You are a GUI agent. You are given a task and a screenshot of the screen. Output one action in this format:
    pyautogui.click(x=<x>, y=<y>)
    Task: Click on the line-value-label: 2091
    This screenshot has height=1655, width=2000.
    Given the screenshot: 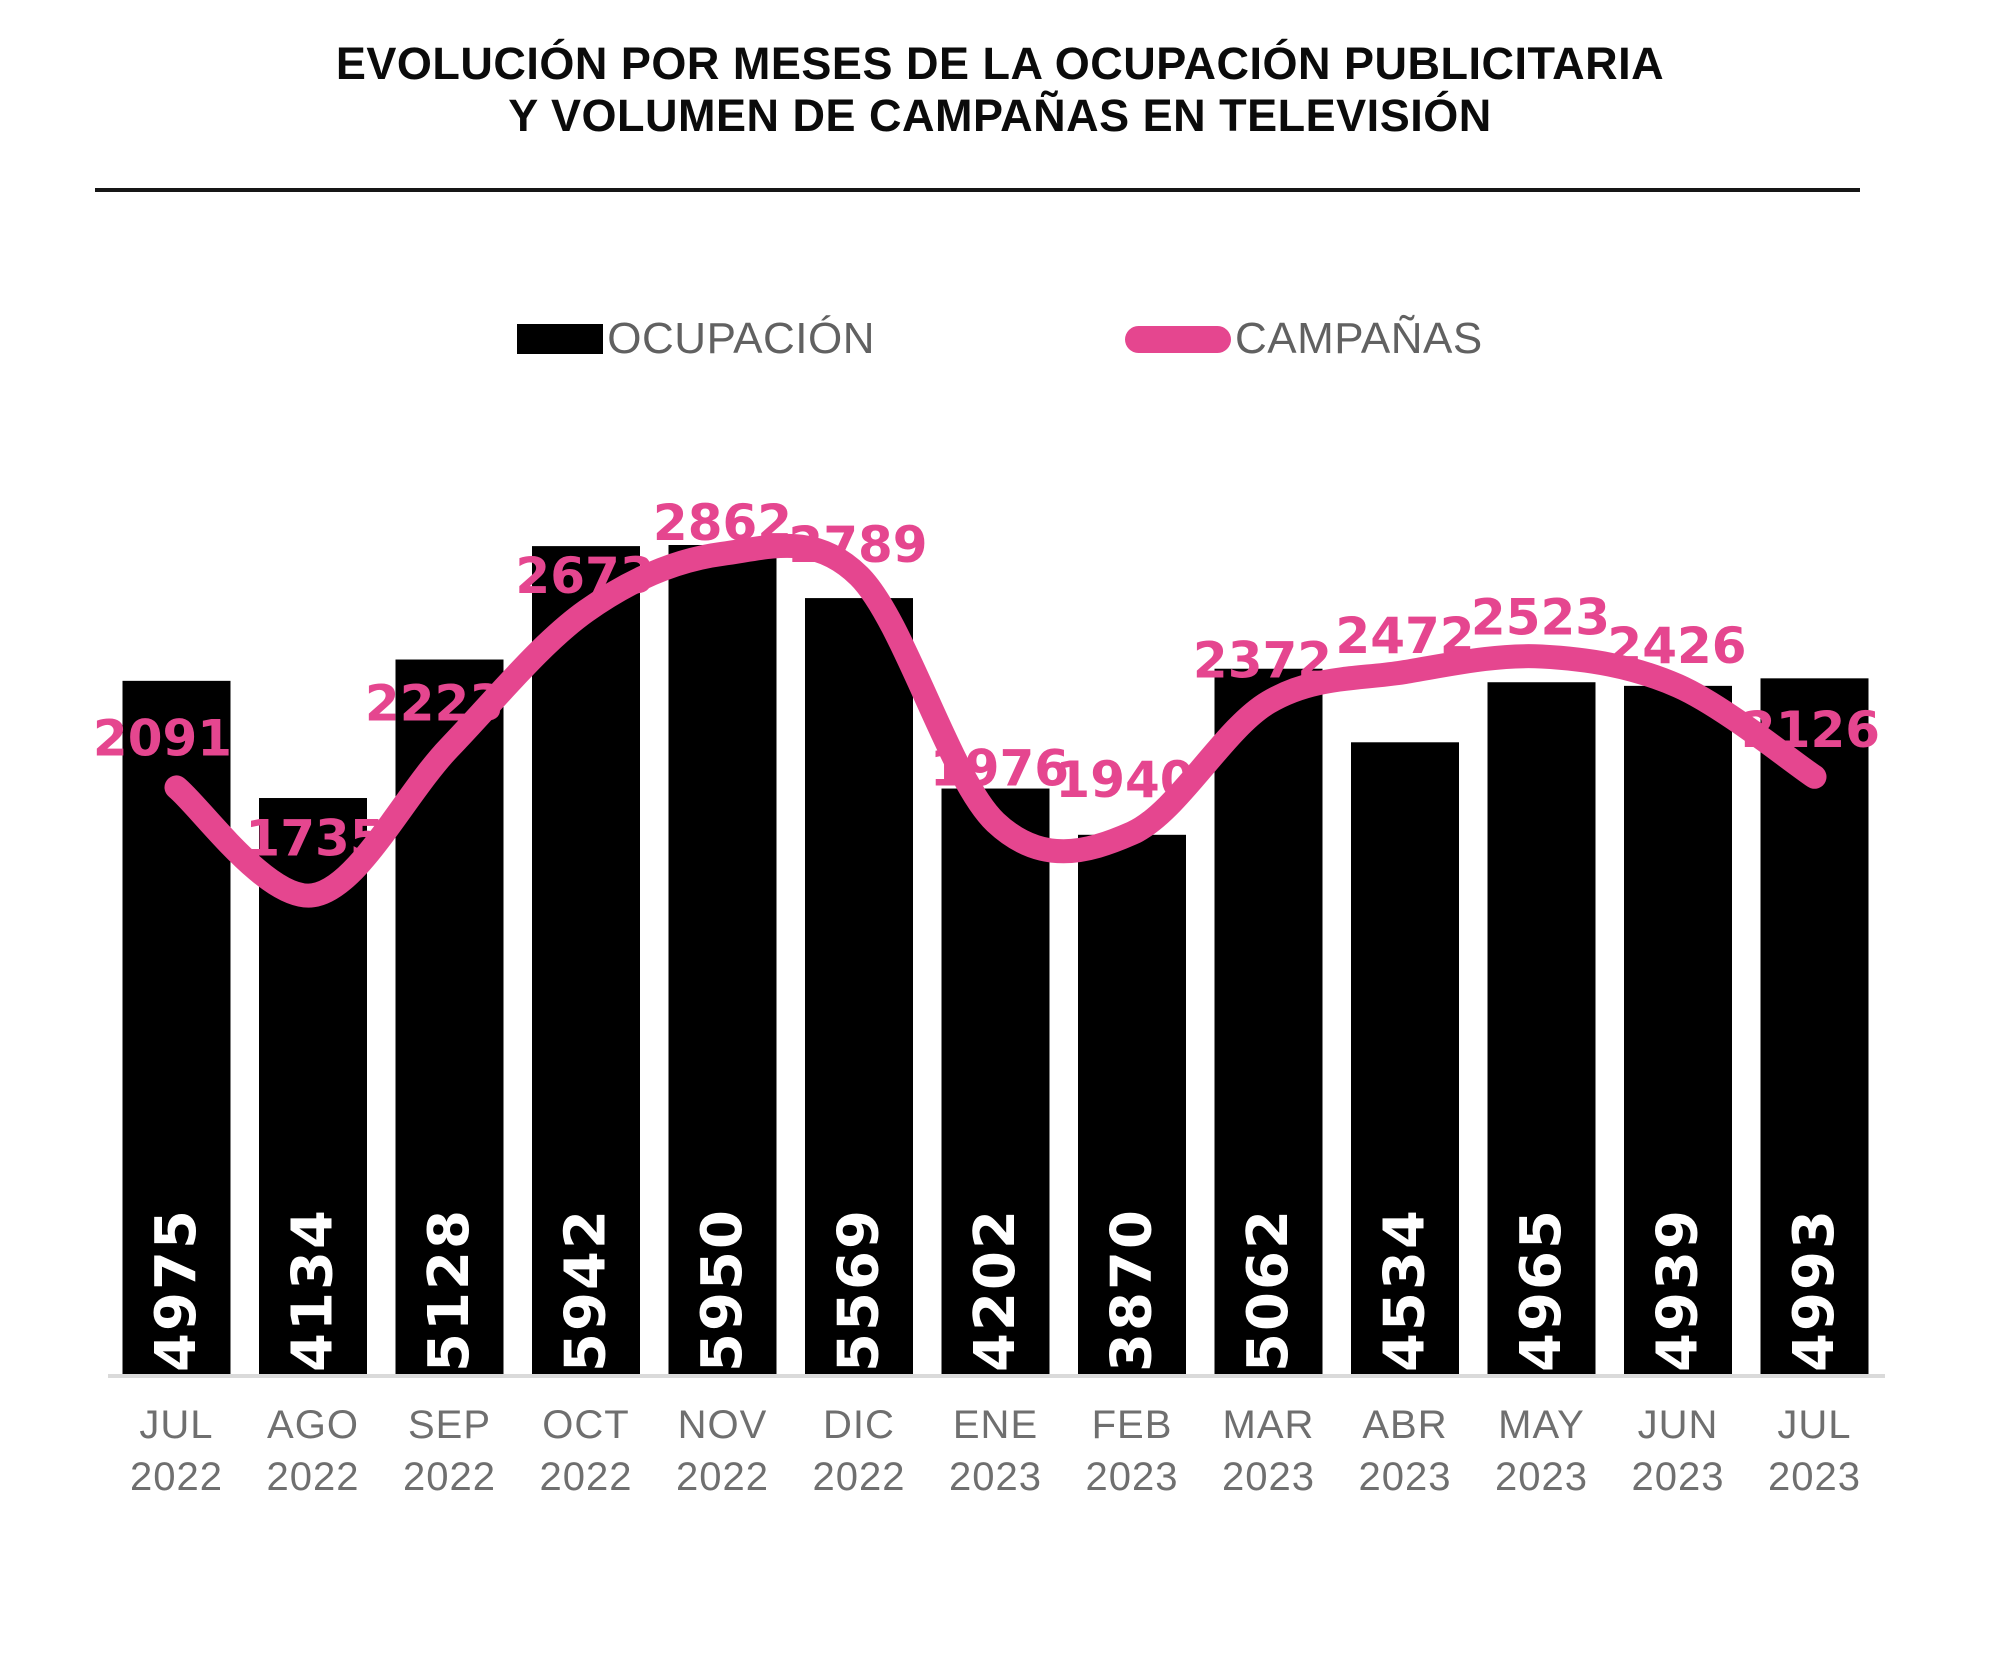 What is the action you would take?
    pyautogui.click(x=162, y=738)
    